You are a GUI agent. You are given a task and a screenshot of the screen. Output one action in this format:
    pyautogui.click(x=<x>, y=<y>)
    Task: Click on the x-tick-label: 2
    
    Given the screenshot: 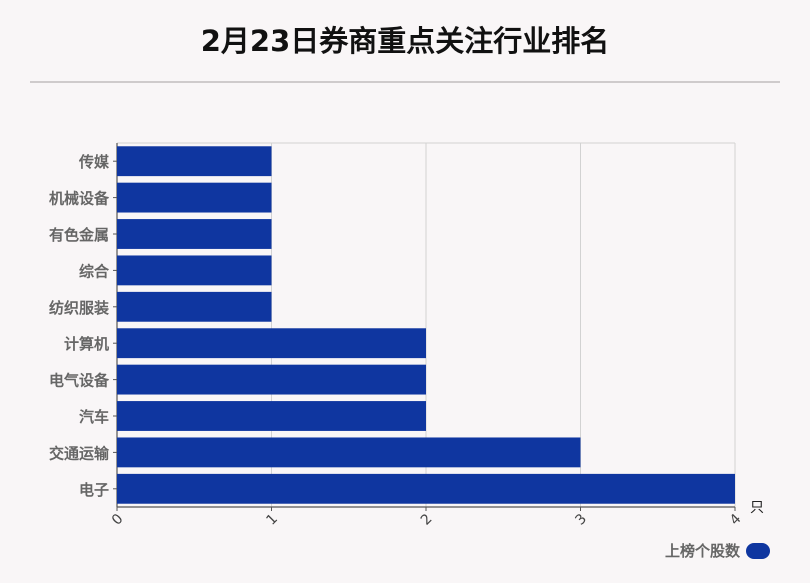 What is the action you would take?
    pyautogui.click(x=427, y=520)
    